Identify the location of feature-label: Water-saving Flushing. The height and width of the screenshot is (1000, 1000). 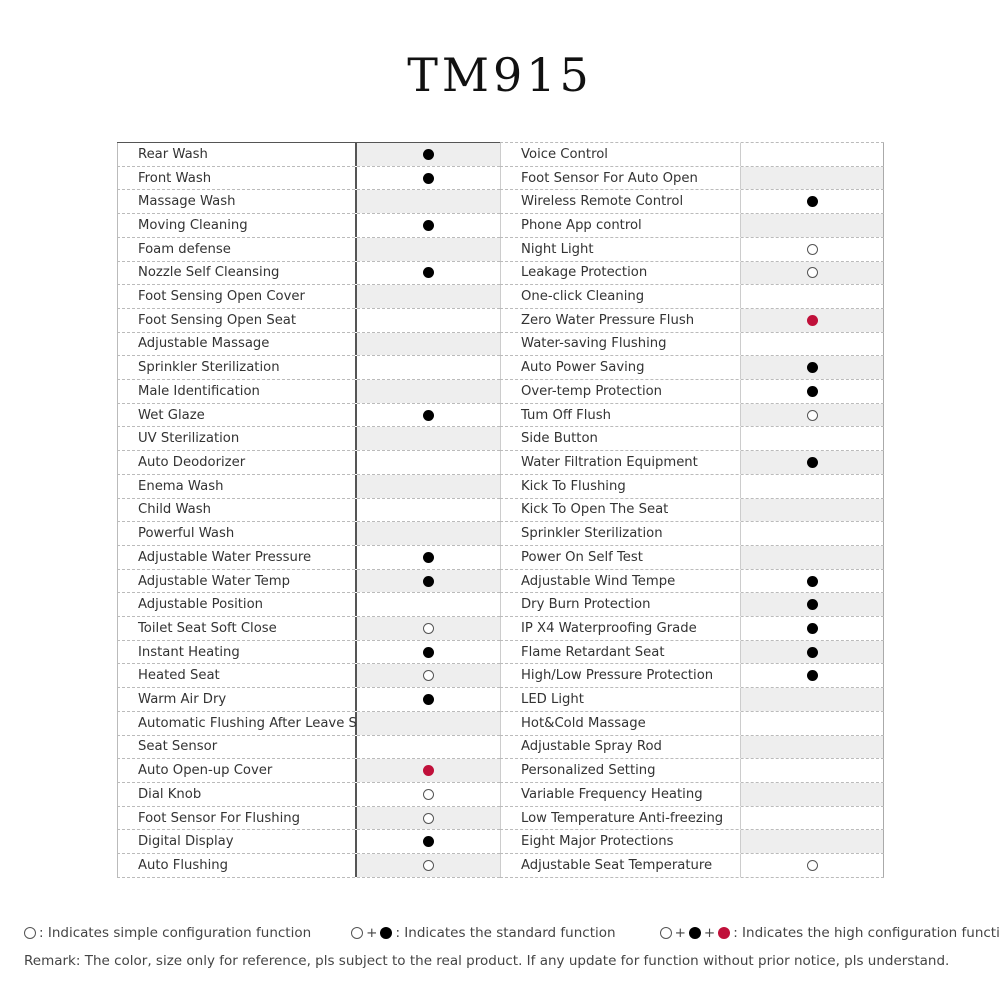
(620, 344).